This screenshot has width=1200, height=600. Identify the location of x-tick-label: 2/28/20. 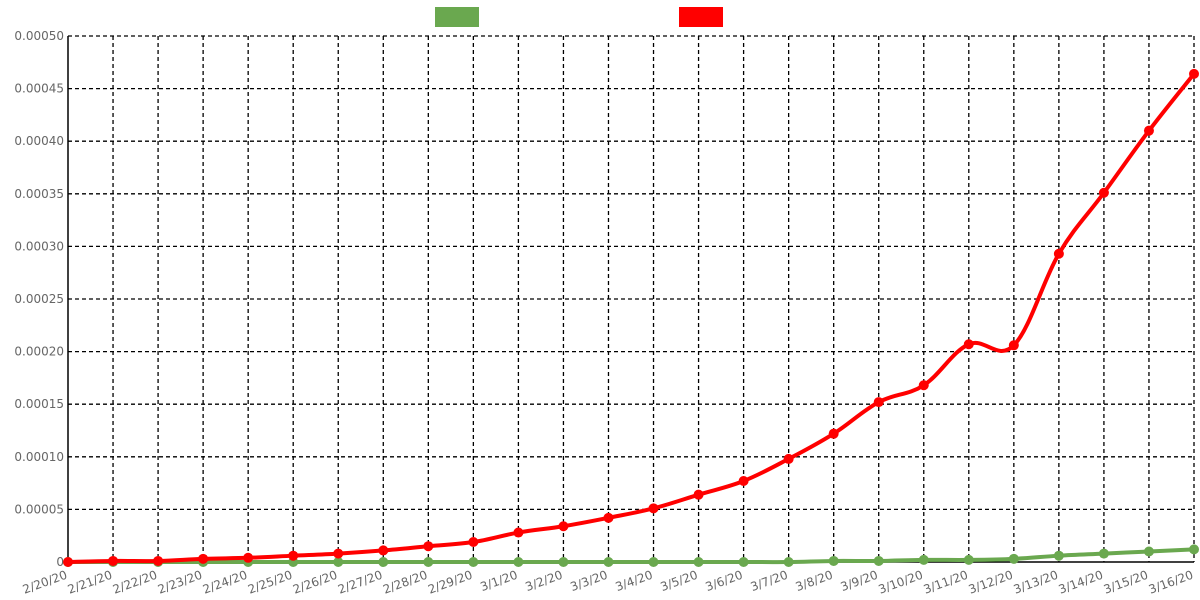
(405, 582).